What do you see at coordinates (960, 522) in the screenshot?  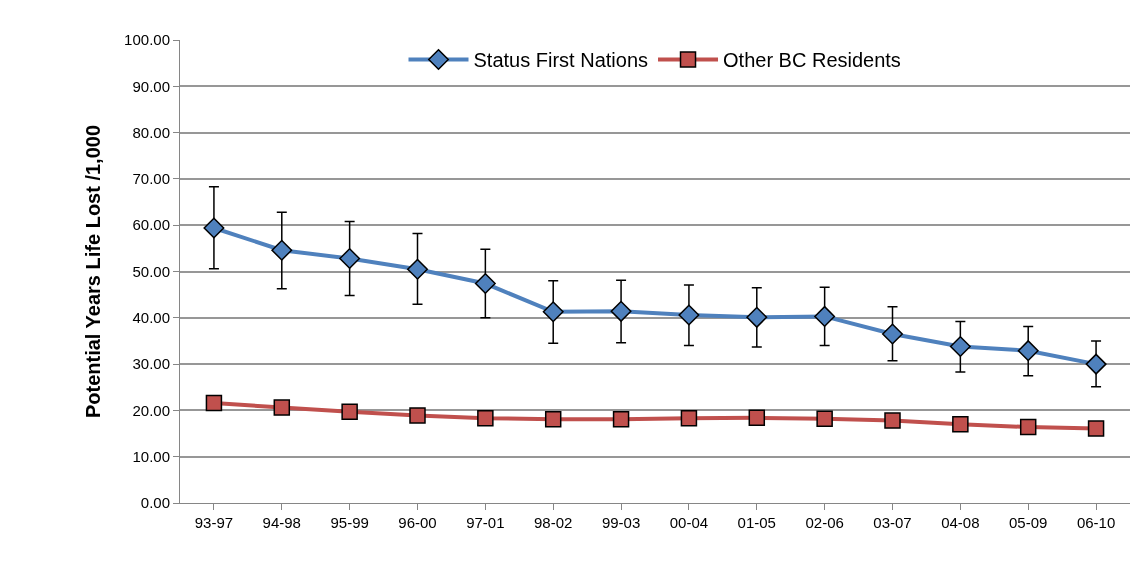 I see `x-tick-label: 04-08` at bounding box center [960, 522].